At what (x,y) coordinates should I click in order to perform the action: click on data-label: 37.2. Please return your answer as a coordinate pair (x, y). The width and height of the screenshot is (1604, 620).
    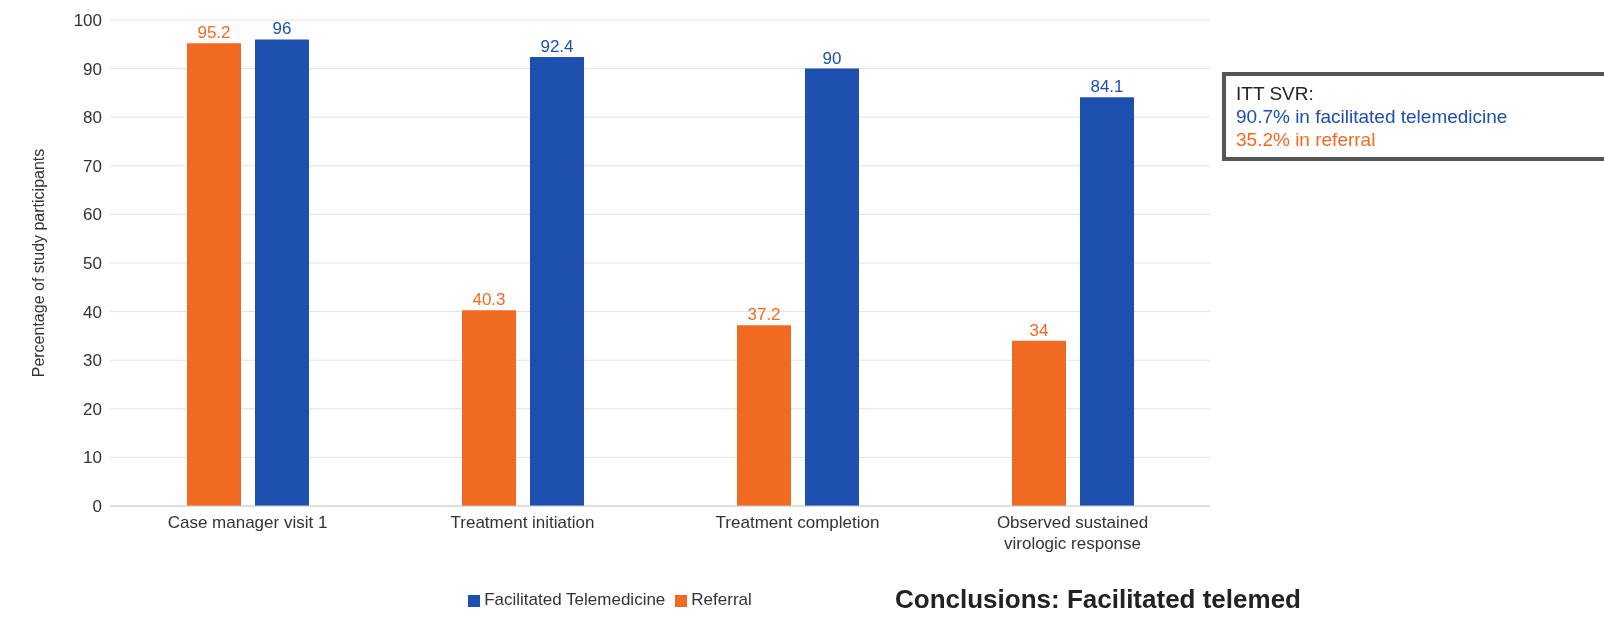
    Looking at the image, I should click on (764, 315).